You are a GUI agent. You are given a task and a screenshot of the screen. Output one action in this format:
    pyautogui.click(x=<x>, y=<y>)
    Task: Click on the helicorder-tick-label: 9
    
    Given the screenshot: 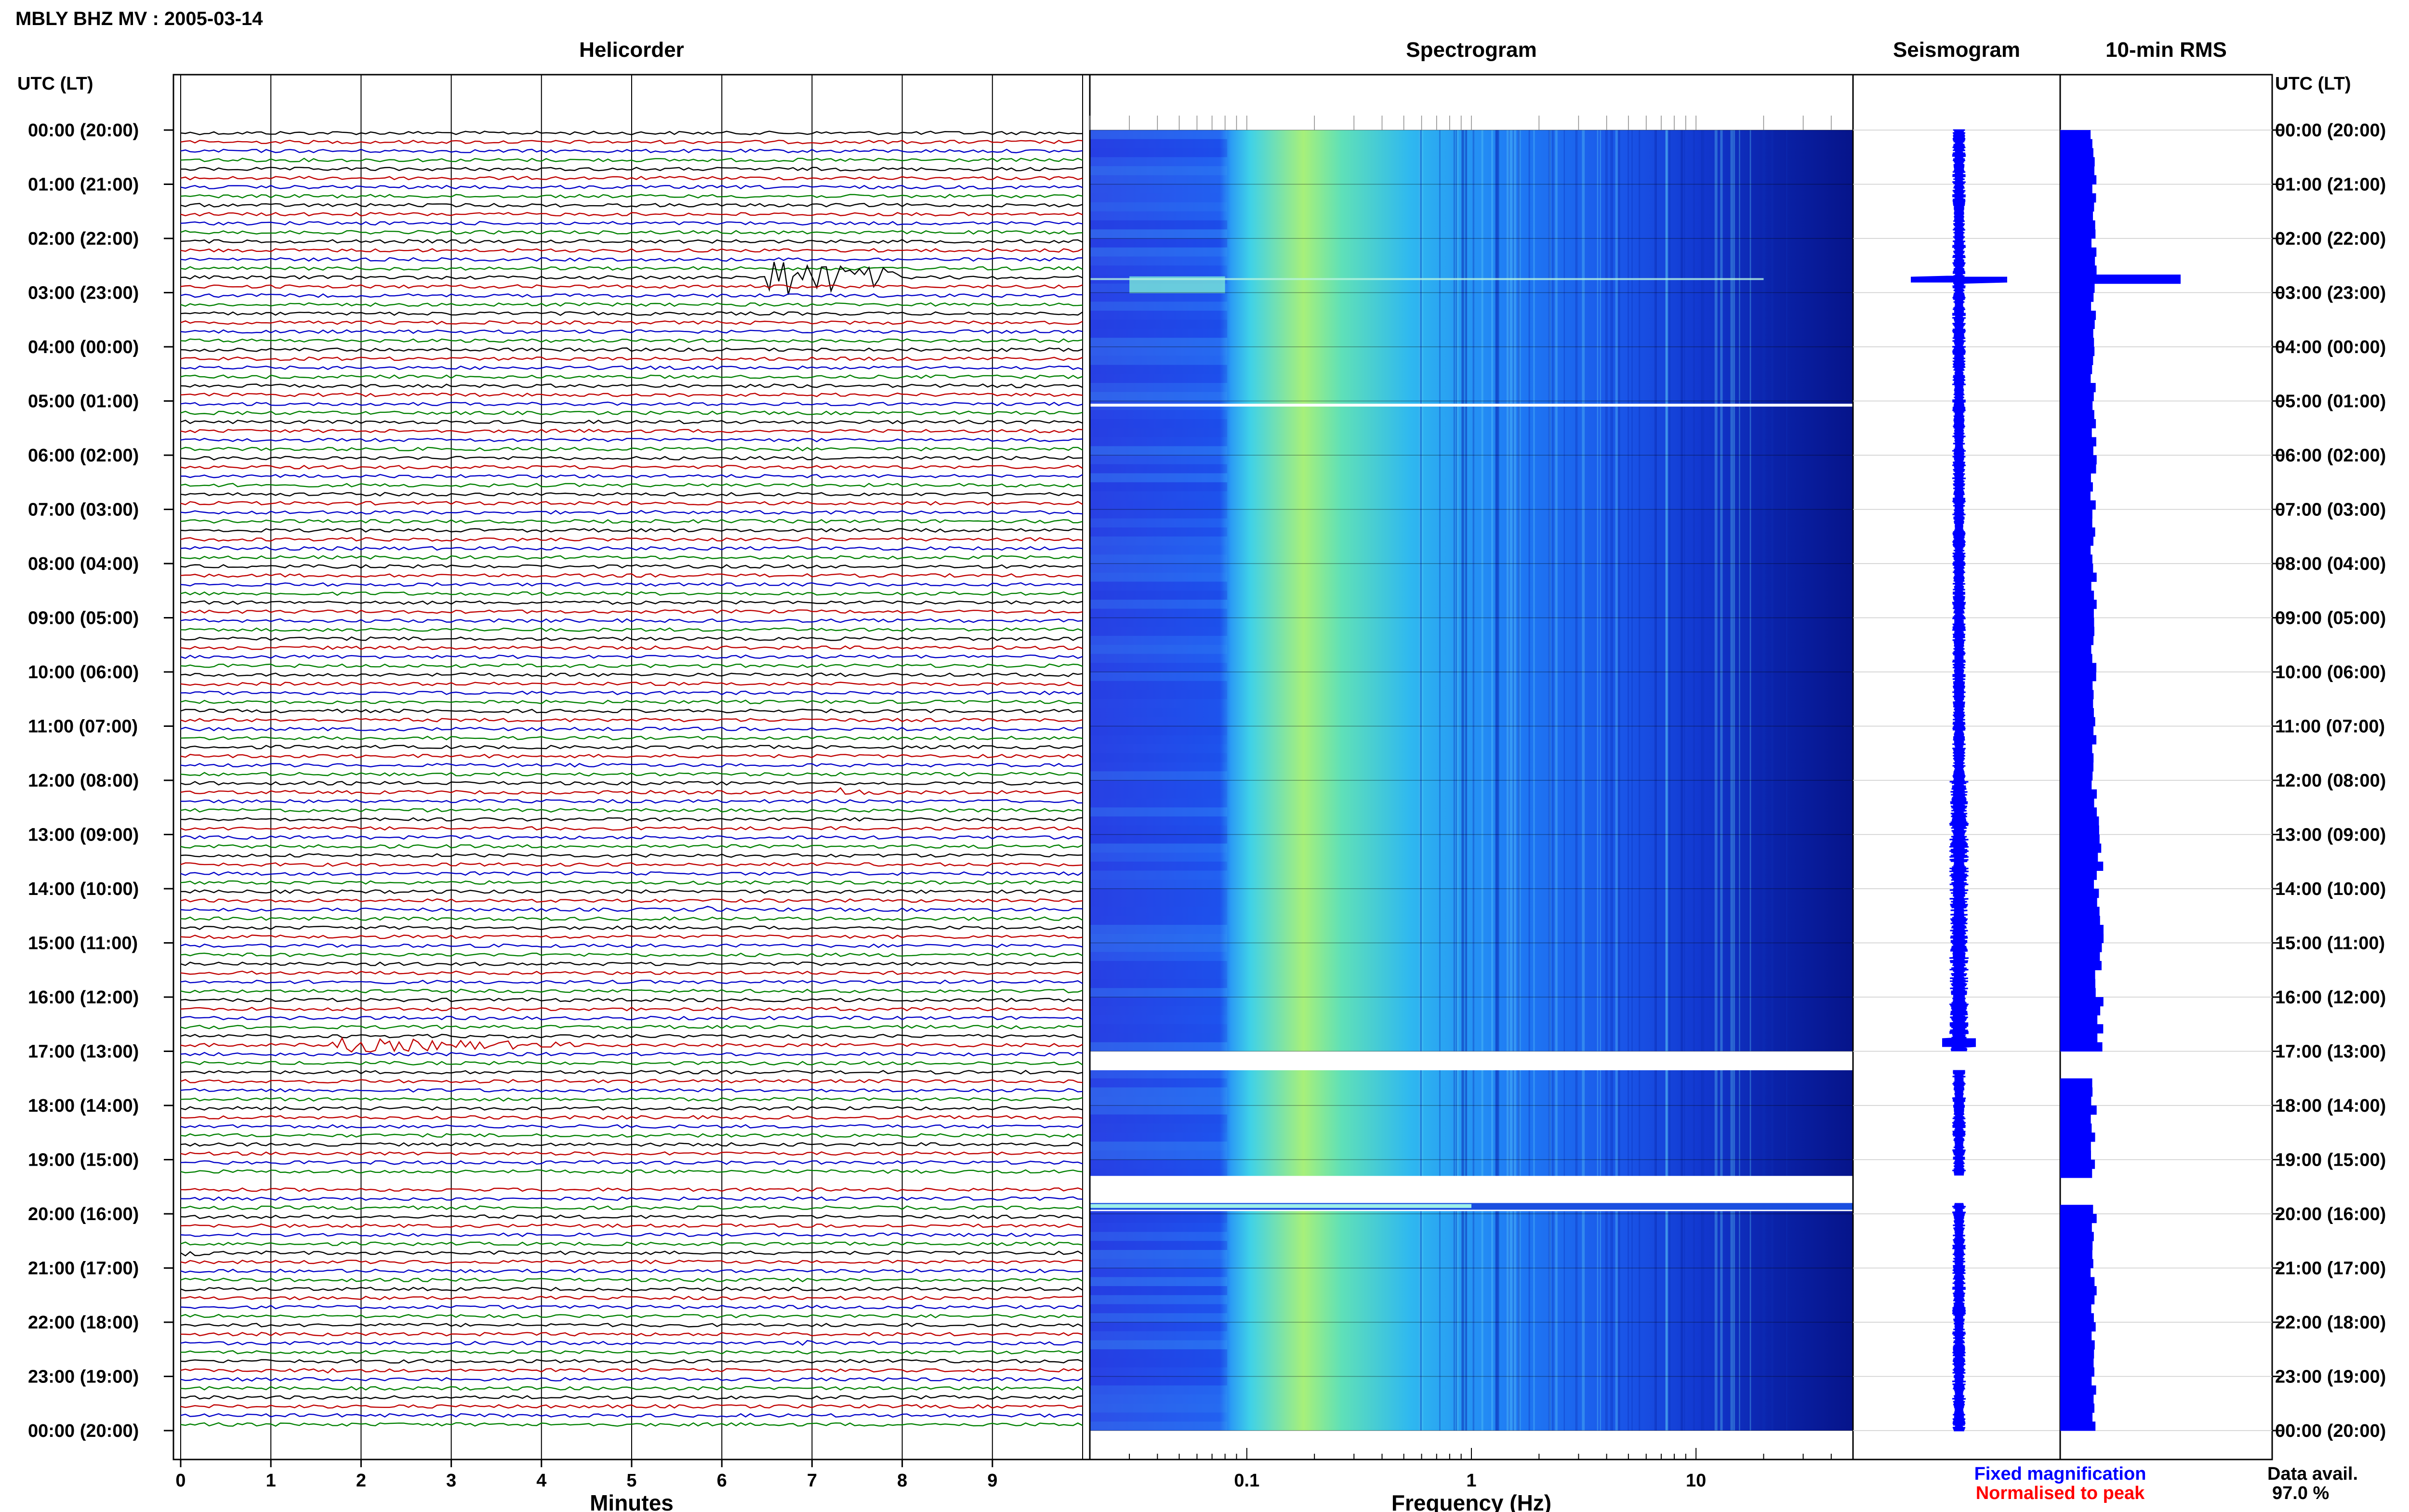 What is the action you would take?
    pyautogui.click(x=992, y=1481)
    